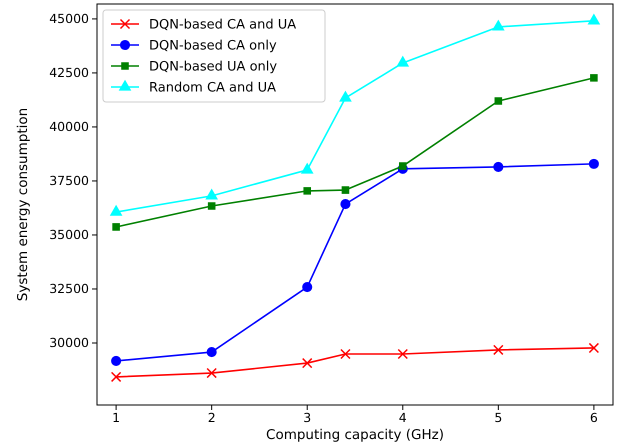  What do you see at coordinates (213, 46) in the screenshot?
I see `legend-label: DQN-based CA only` at bounding box center [213, 46].